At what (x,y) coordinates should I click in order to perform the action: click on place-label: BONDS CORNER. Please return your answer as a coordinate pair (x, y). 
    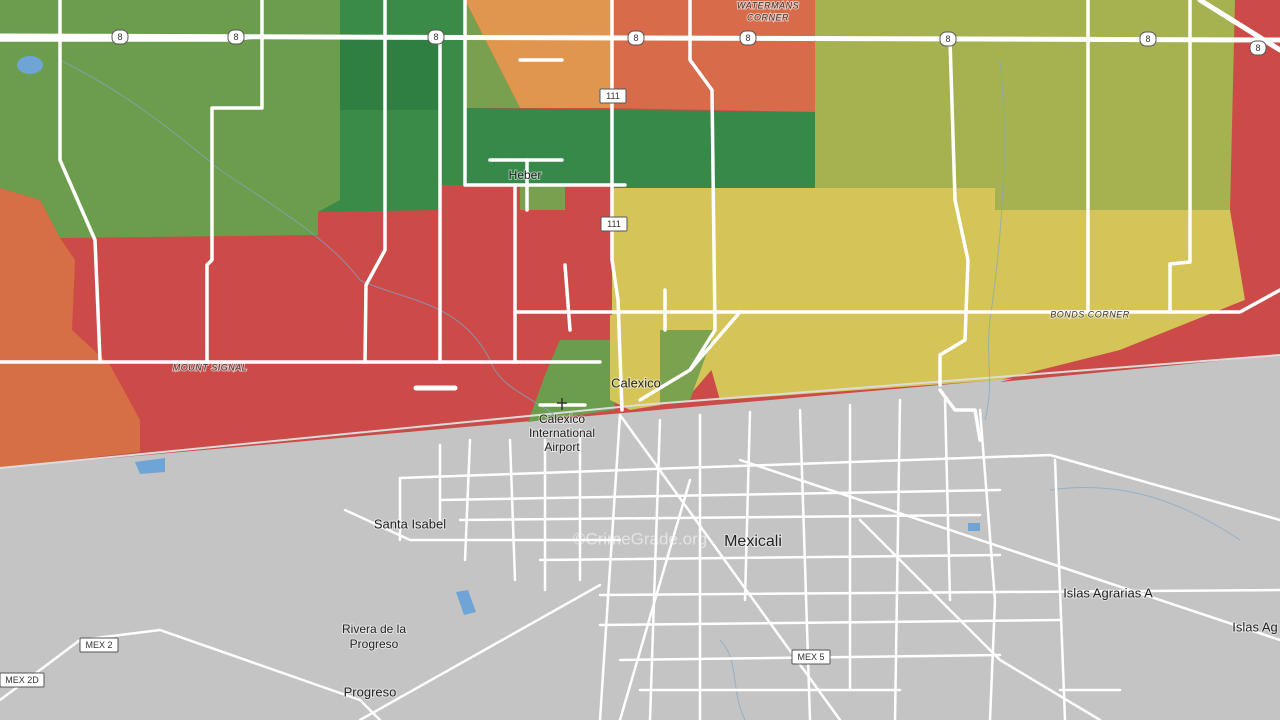
    Looking at the image, I should click on (1090, 314).